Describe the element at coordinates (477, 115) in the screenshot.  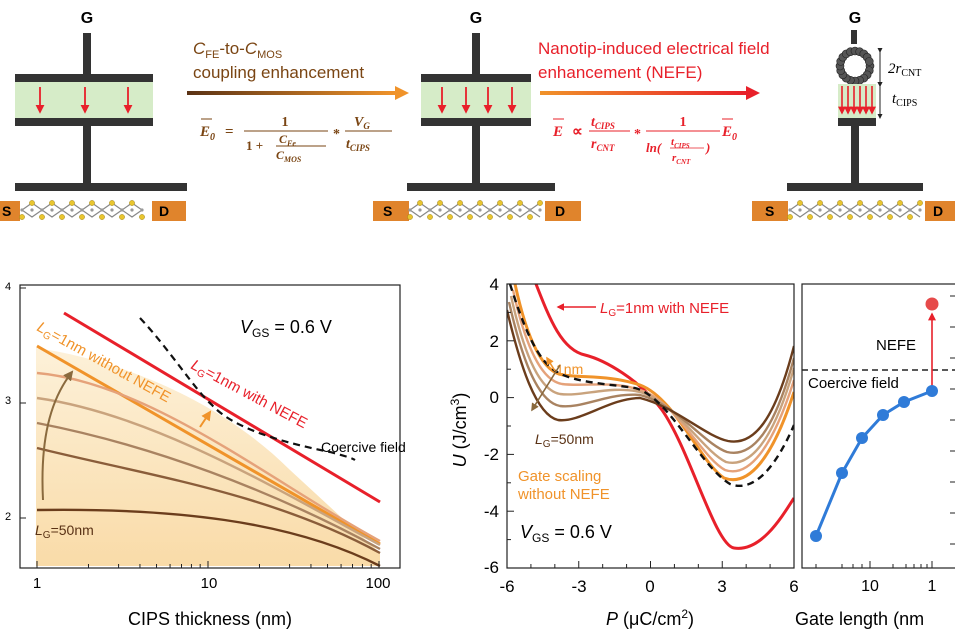
I see `device-schematic-2: G S D` at that location.